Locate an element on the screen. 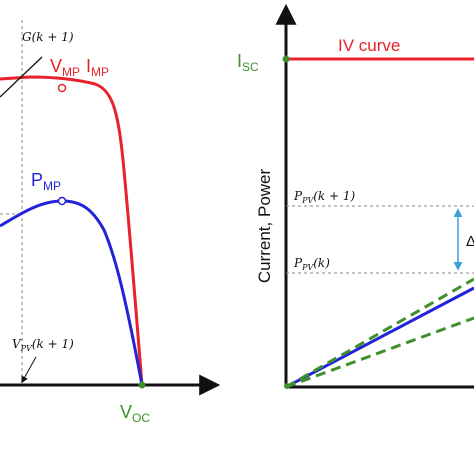 This screenshot has width=474, height=474. isc-marker is located at coordinates (286, 59).